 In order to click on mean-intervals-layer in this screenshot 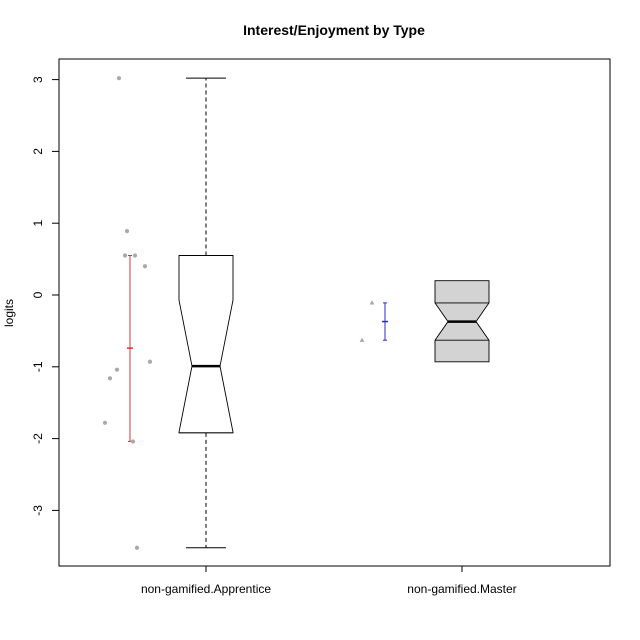, I will do `click(257, 348)`.